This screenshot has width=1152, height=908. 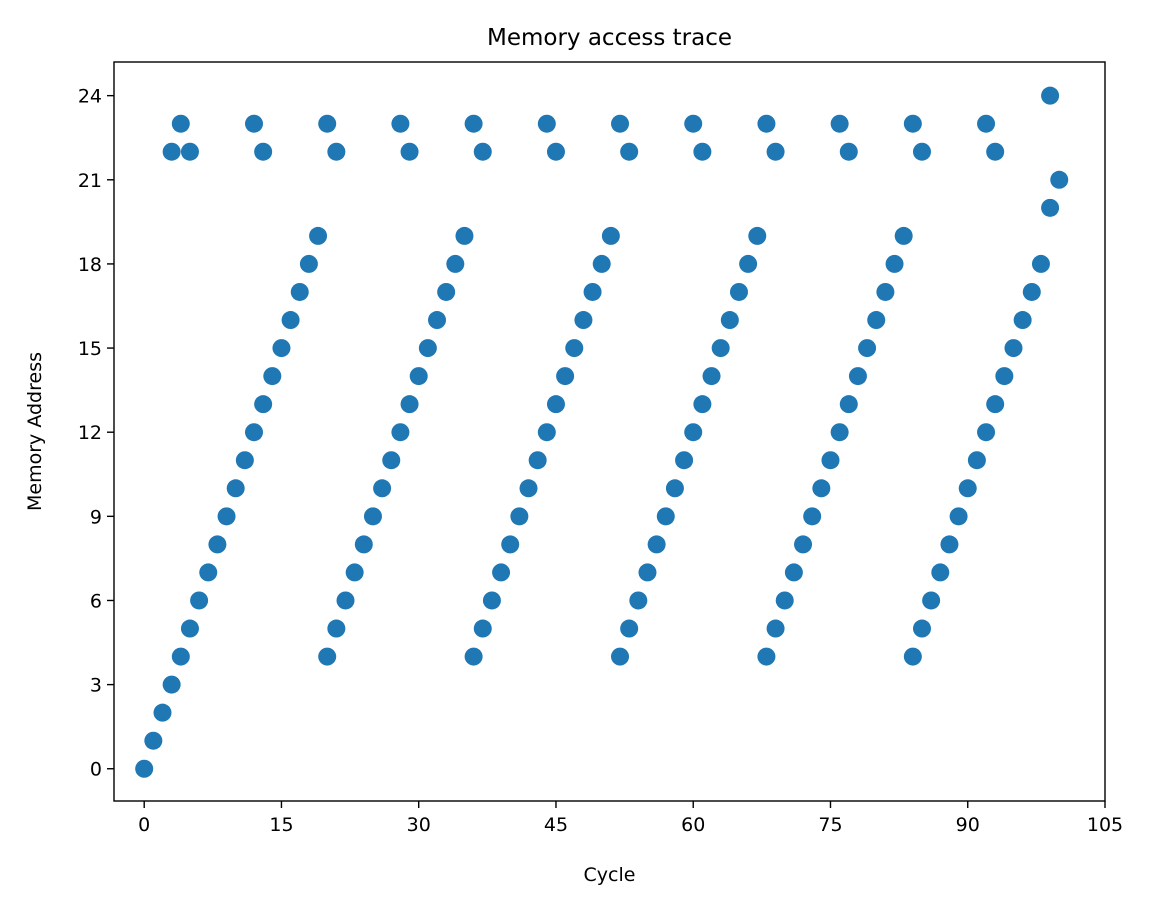 I want to click on x-tick-label: 30, so click(x=419, y=825).